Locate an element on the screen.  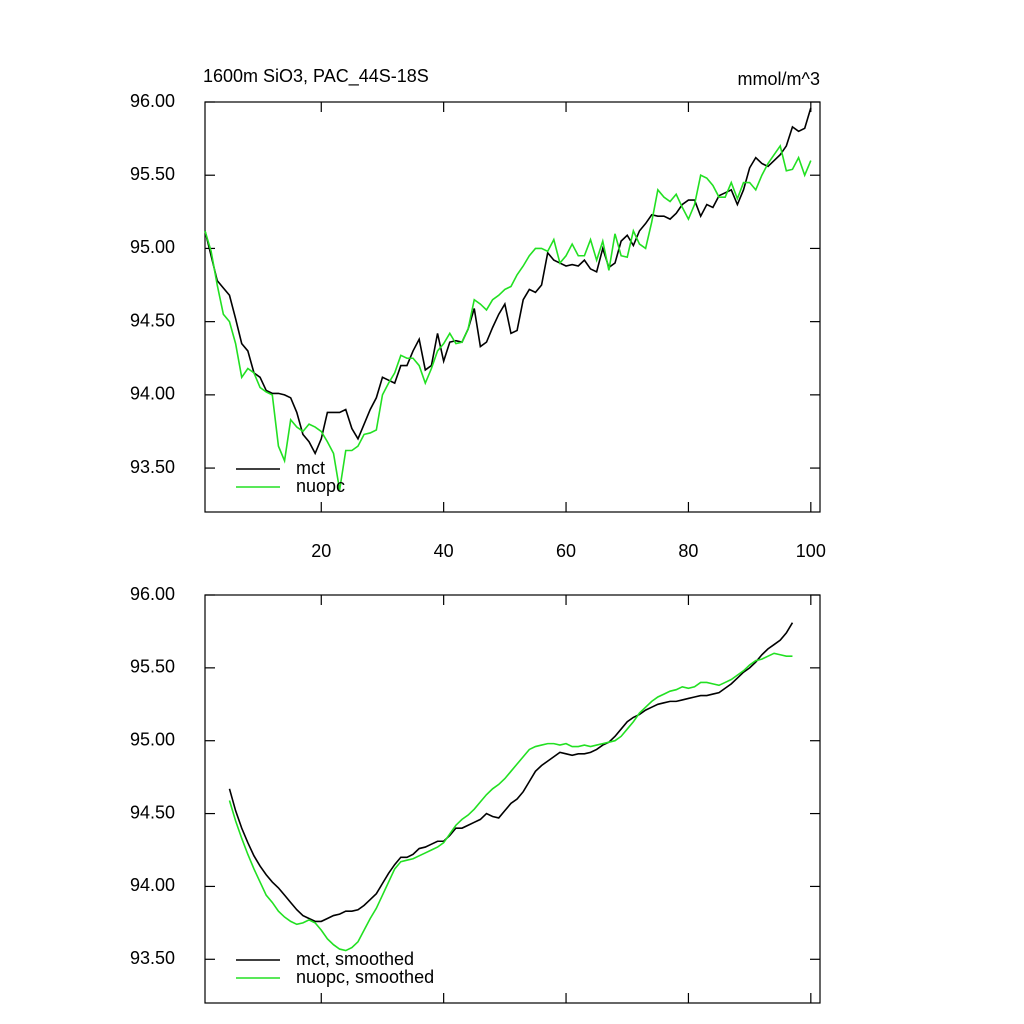
legend-label: mct, smoothed is located at coordinates (355, 959).